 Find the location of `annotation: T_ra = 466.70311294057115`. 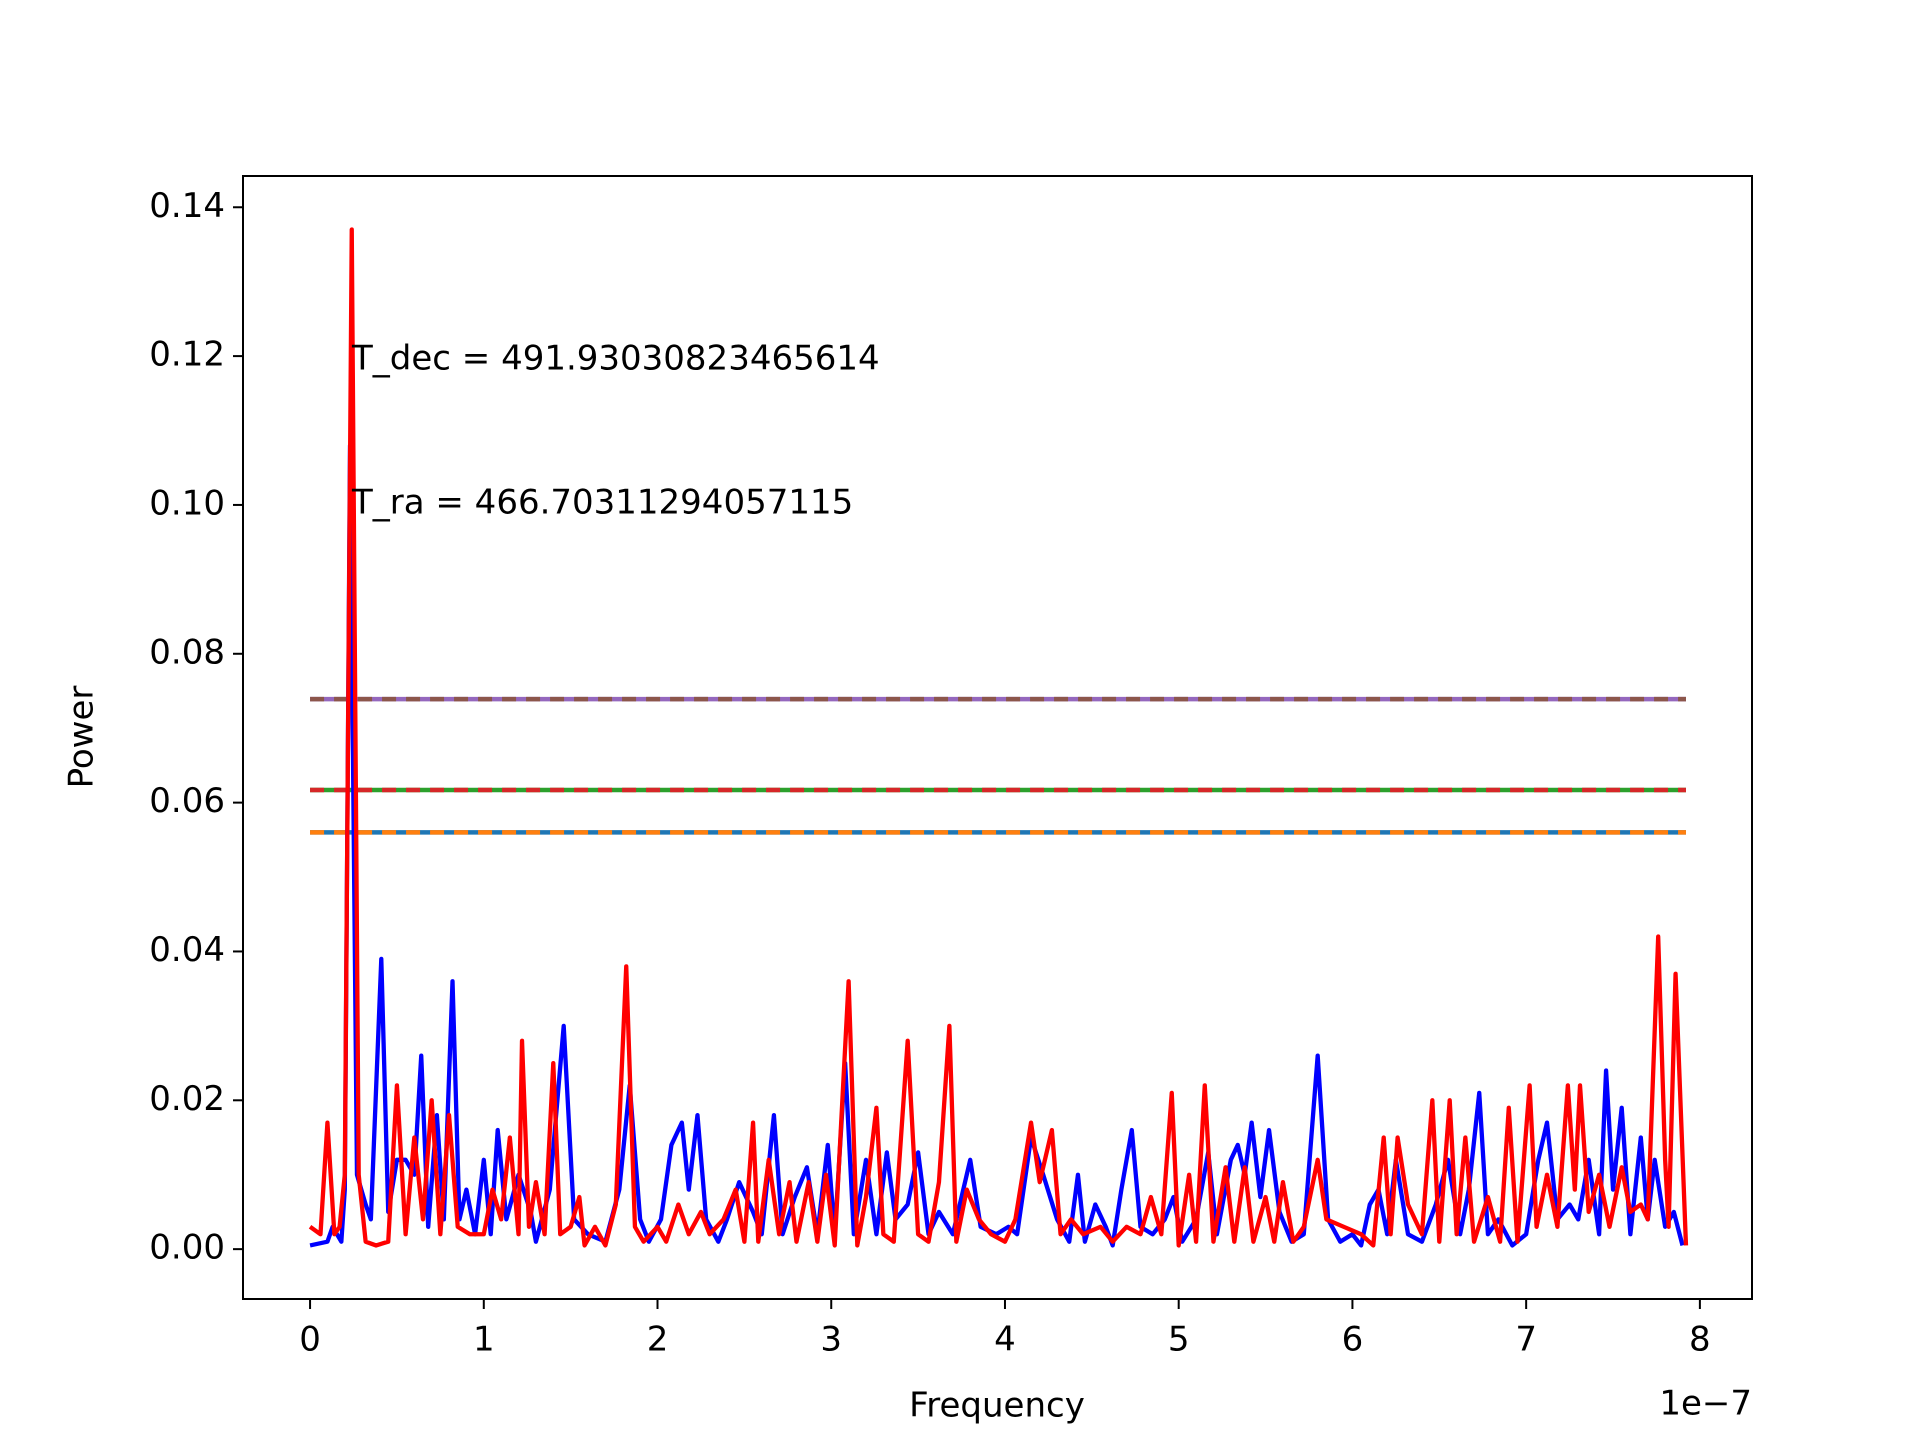

annotation: T_ra = 466.70311294057115 is located at coordinates (602, 503).